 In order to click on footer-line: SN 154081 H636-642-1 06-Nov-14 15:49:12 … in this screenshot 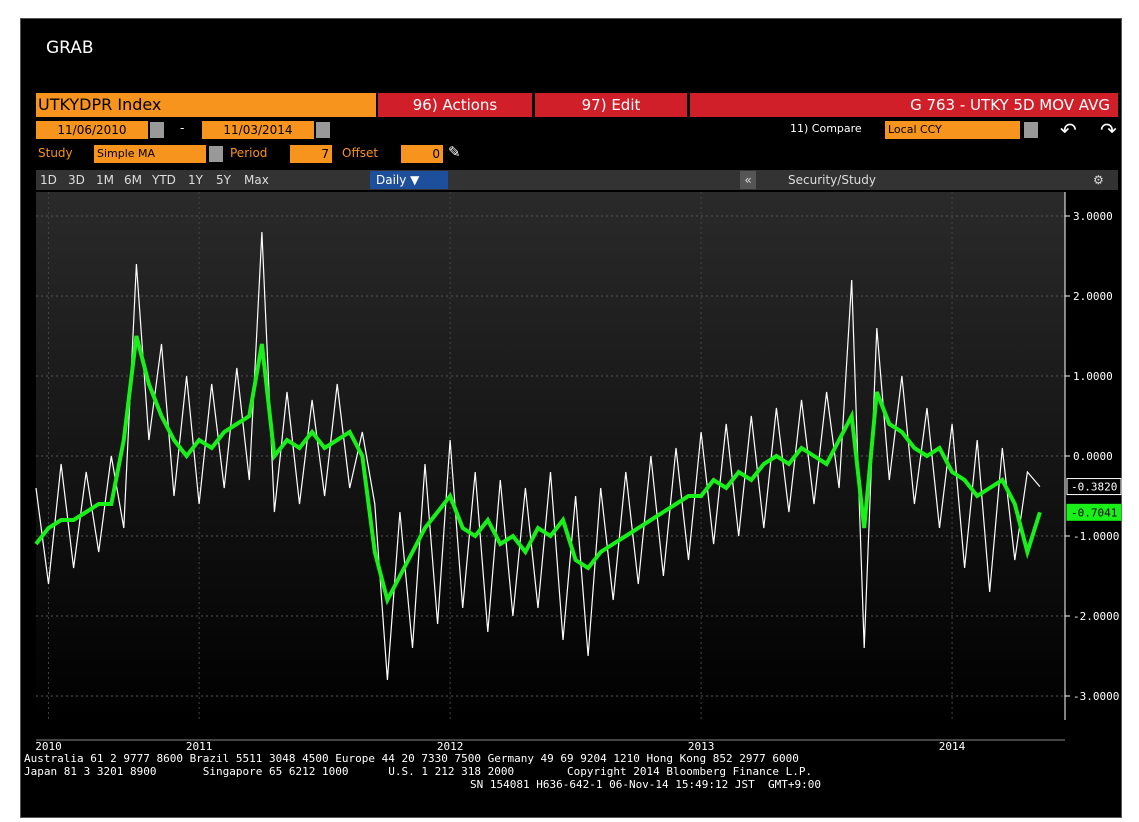, I will do `click(645, 784)`.